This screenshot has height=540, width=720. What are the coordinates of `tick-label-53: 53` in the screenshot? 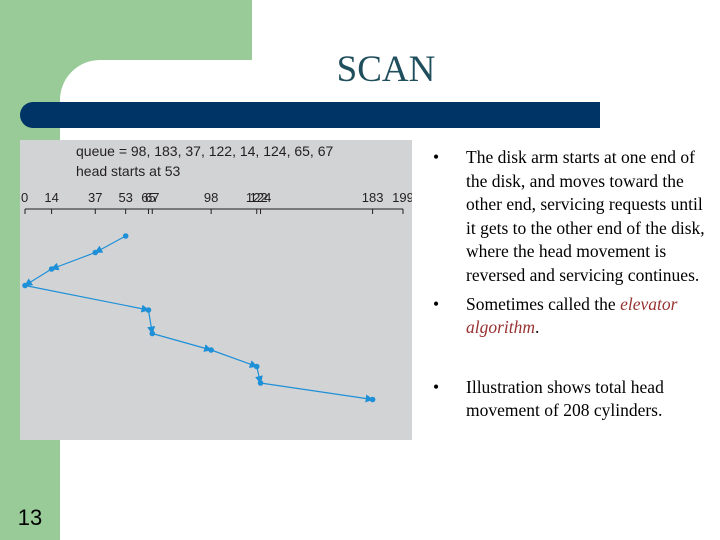 It's located at (125, 197).